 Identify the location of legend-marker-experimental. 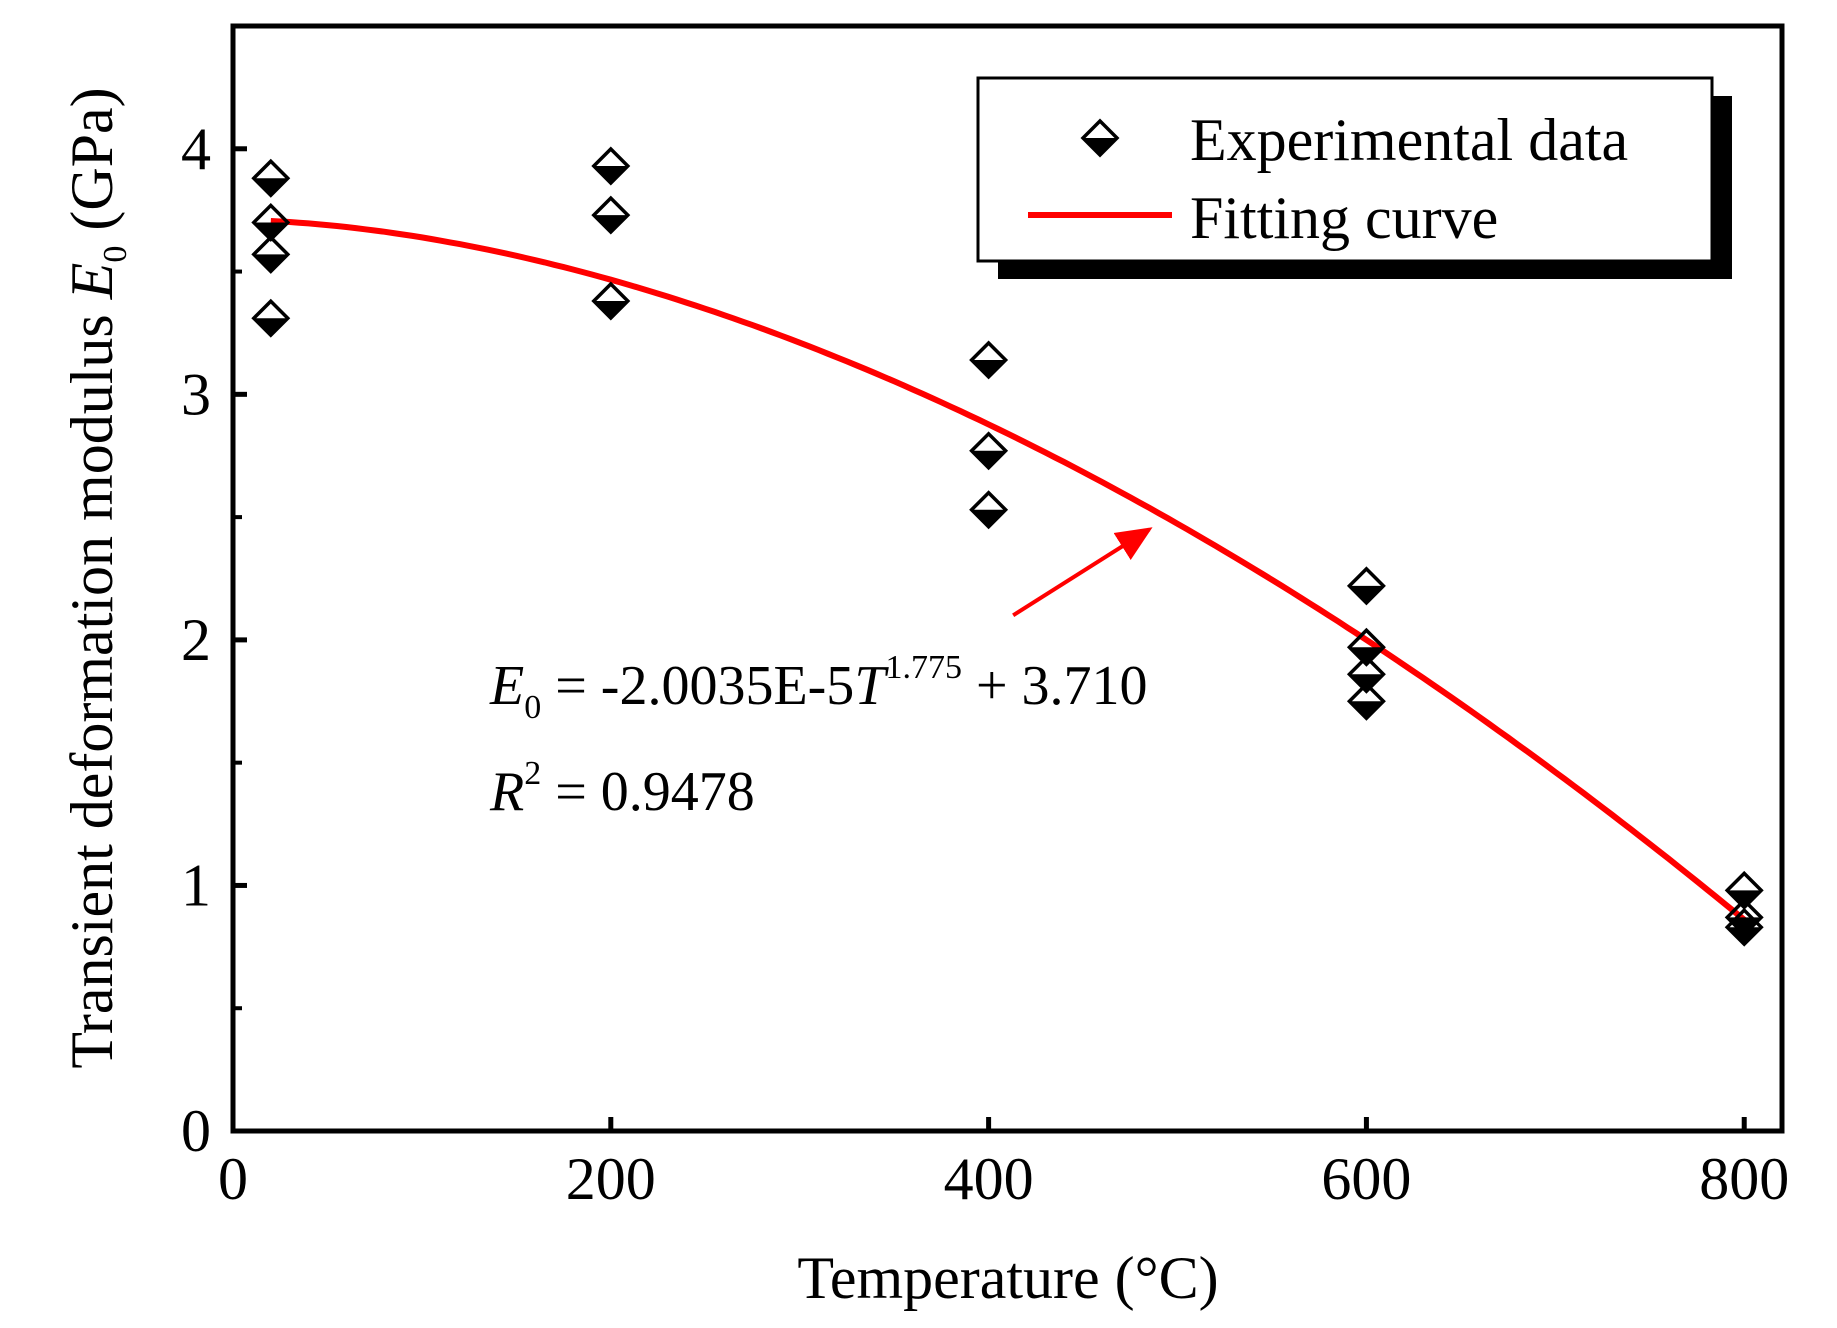
(1100, 138).